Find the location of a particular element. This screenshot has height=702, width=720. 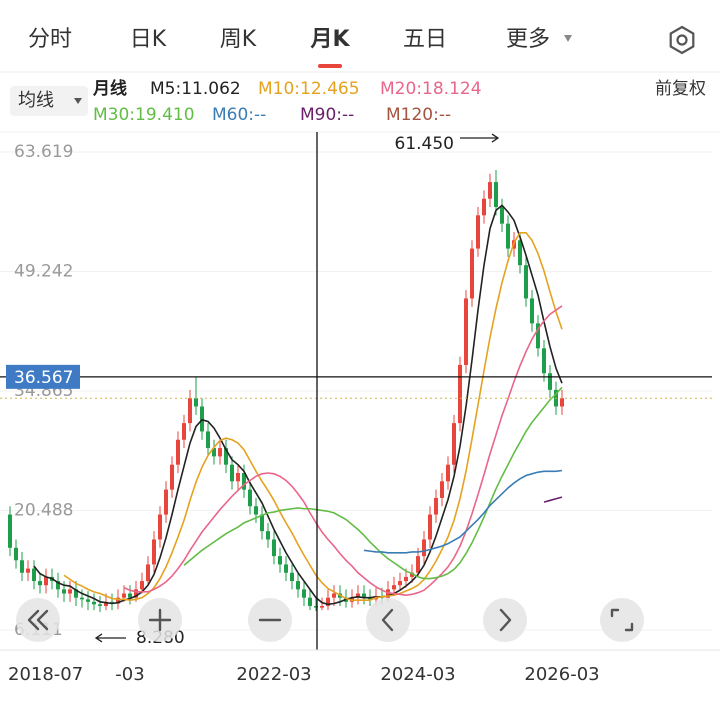

fullscreen-button is located at coordinates (622, 620).